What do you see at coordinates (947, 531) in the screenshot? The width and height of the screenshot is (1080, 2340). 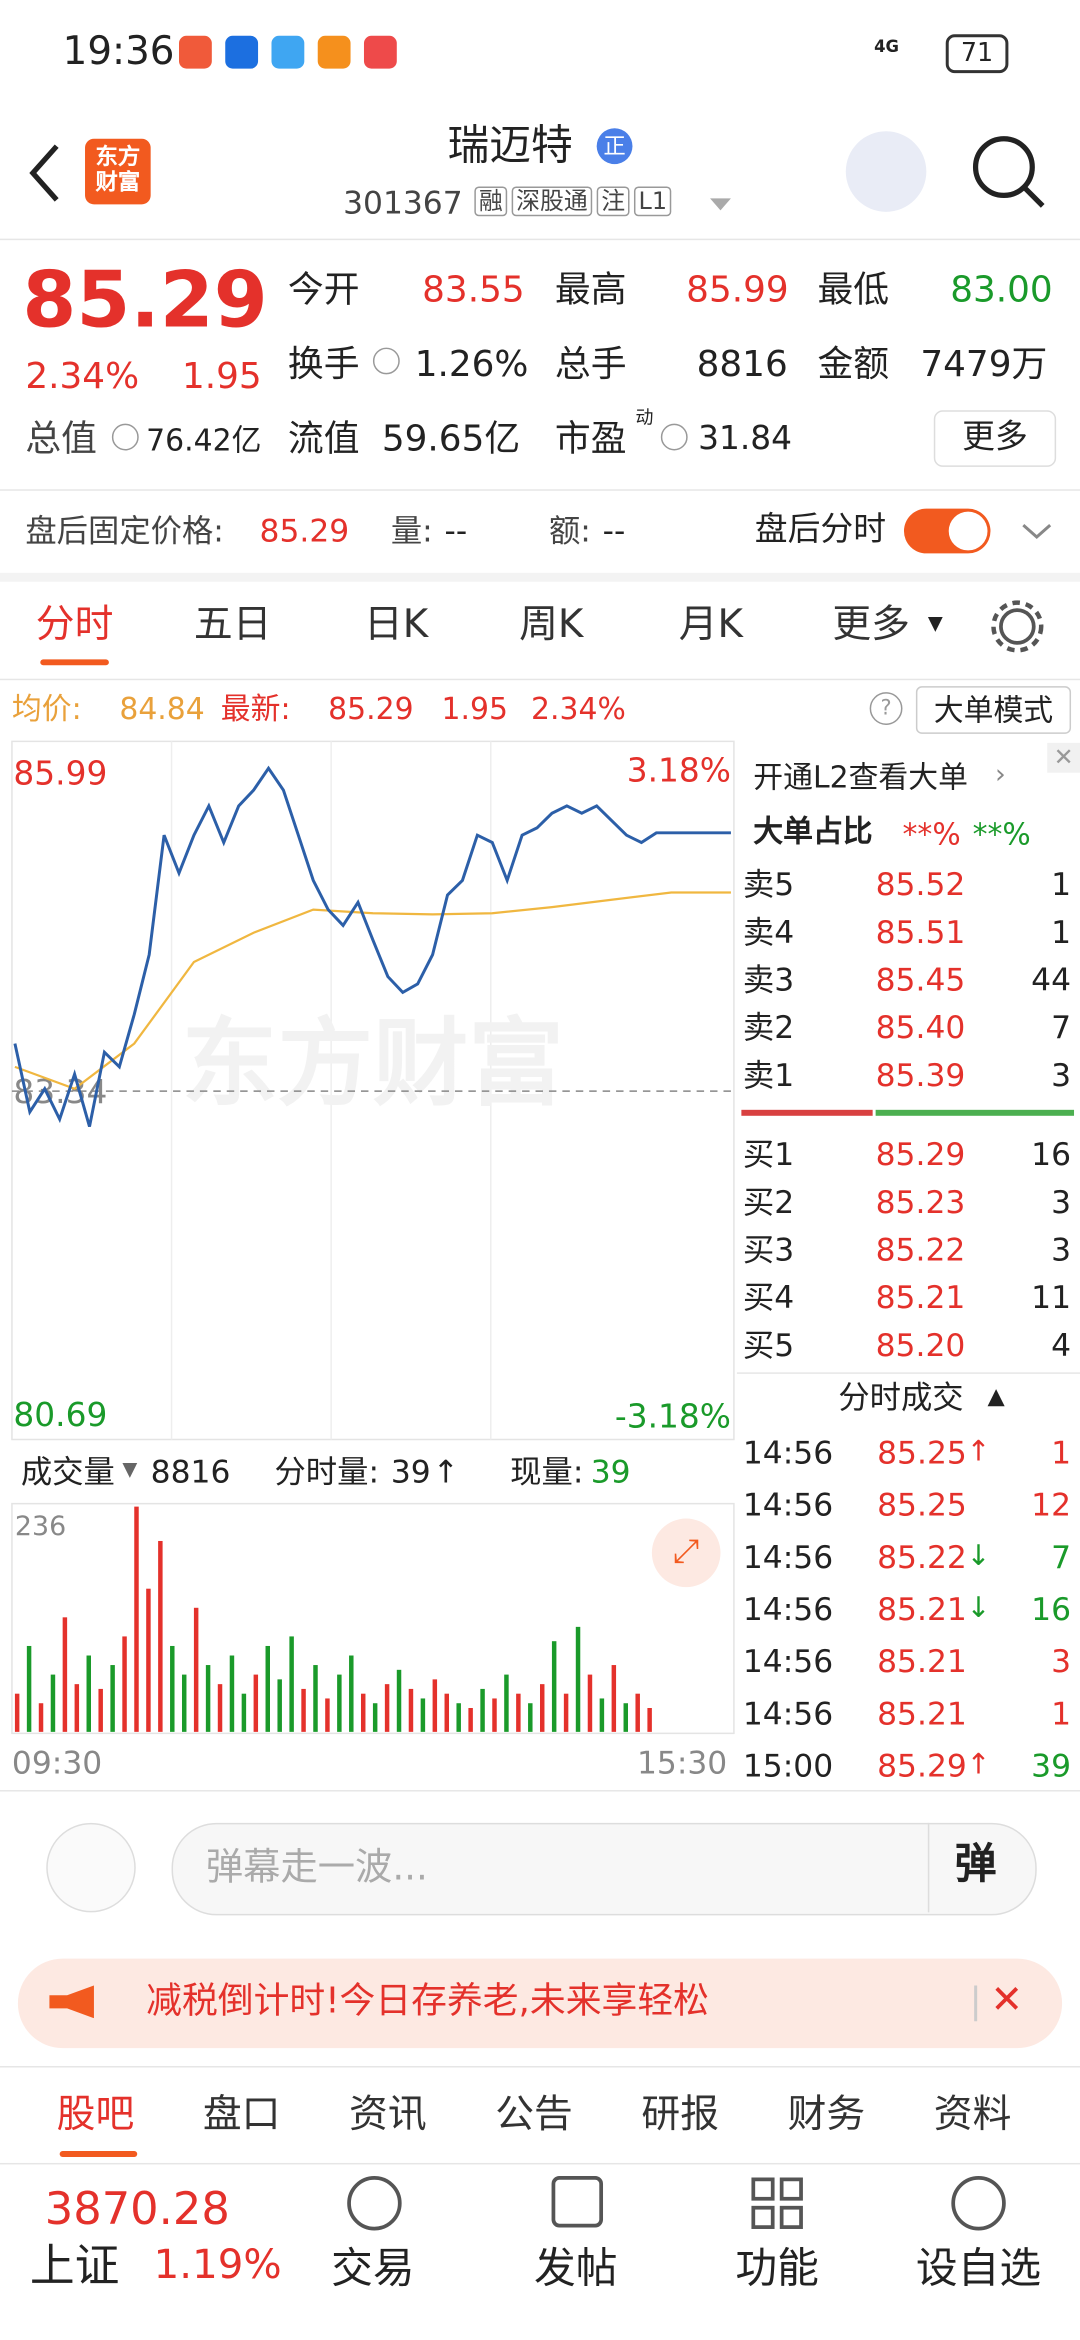 I see `toggle` at bounding box center [947, 531].